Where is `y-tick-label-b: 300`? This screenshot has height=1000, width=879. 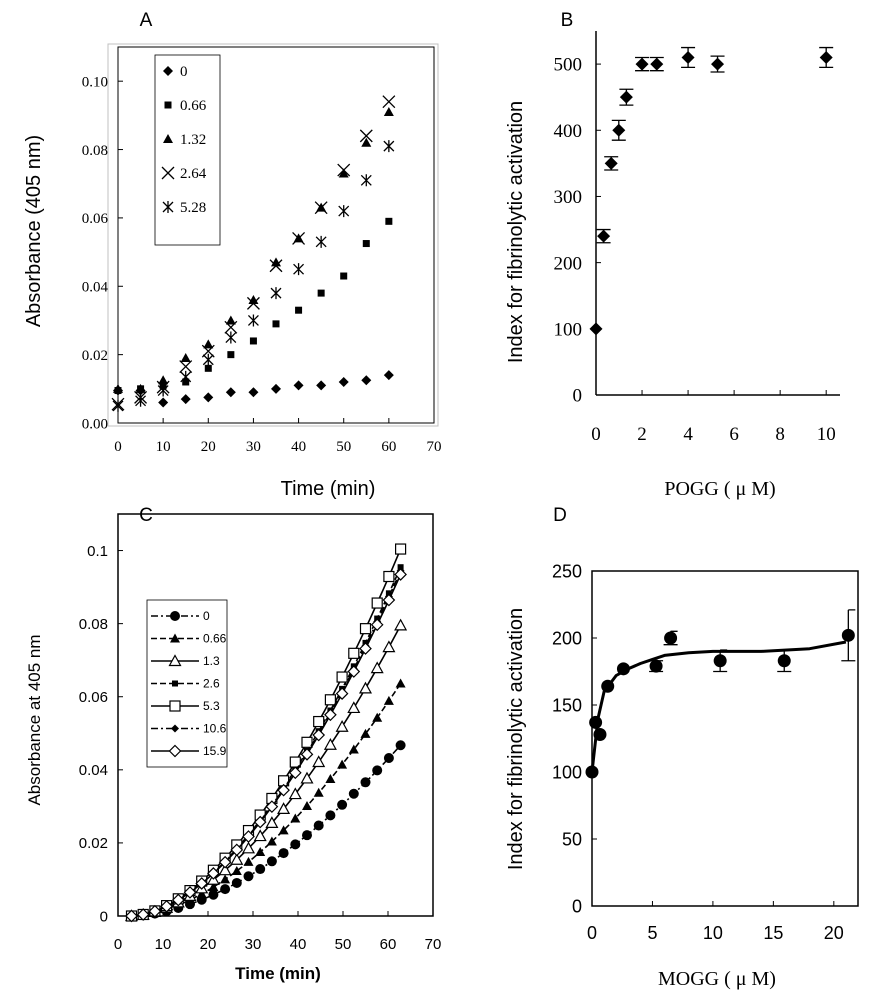 y-tick-label-b: 300 is located at coordinates (568, 197).